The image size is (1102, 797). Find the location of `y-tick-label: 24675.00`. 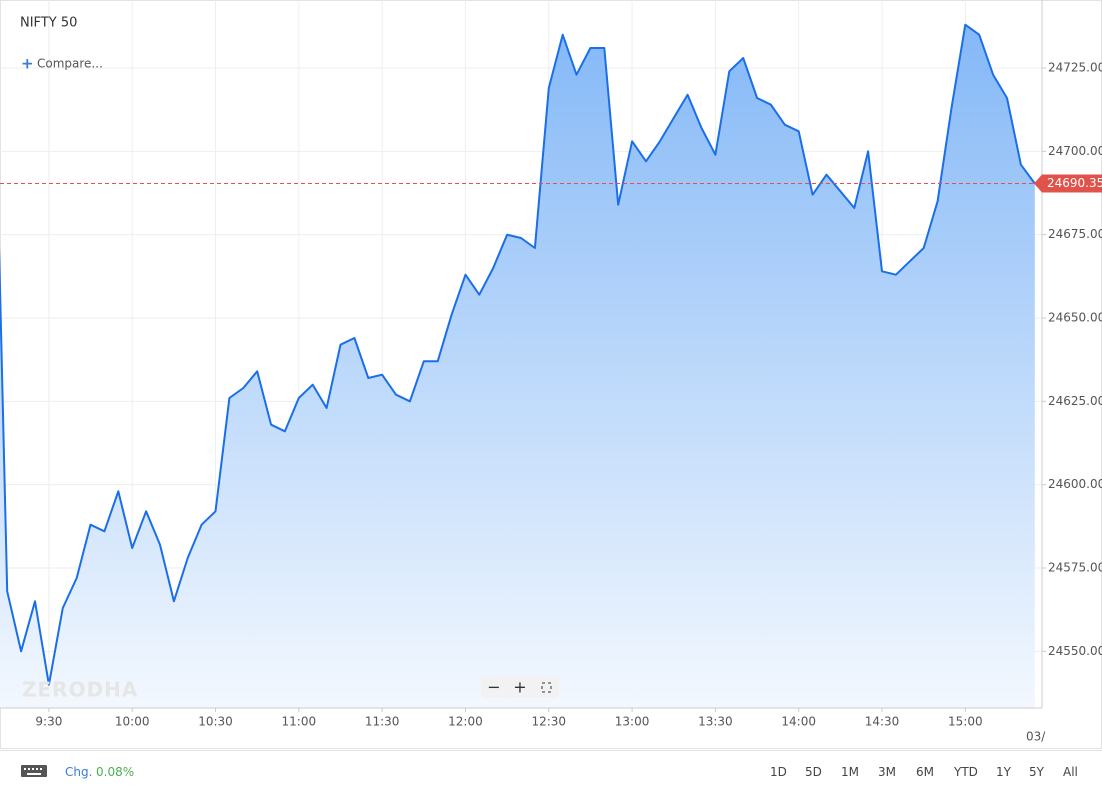

y-tick-label: 24675.00 is located at coordinates (1075, 234).